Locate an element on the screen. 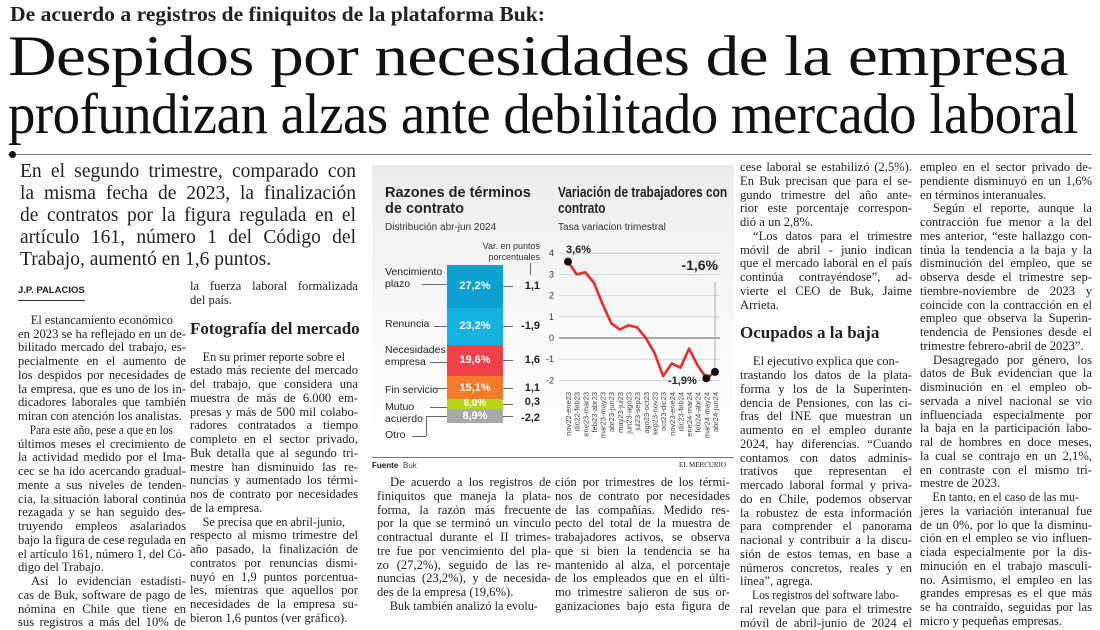 The image size is (1100, 630). text-line: contratos por renuncias dismi- is located at coordinates (274, 564).